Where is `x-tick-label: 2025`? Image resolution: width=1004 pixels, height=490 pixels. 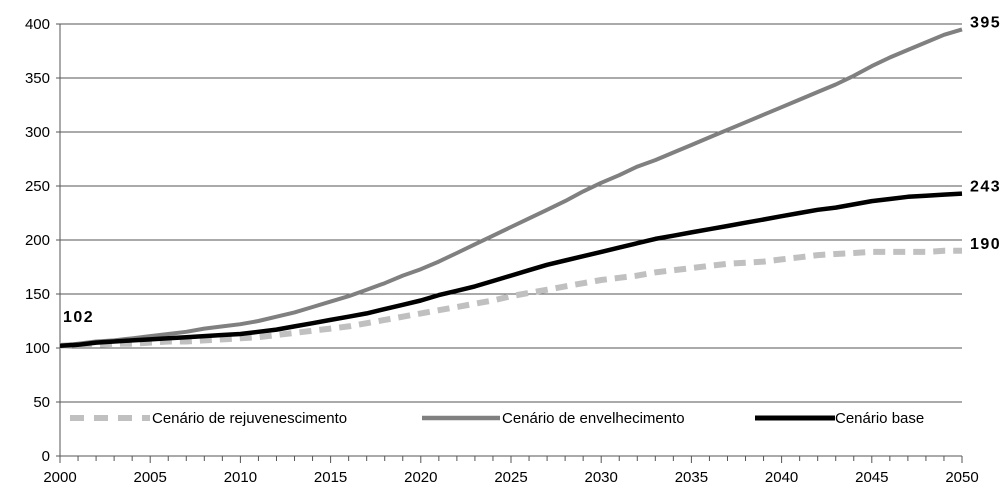
x-tick-label: 2025 is located at coordinates (510, 477).